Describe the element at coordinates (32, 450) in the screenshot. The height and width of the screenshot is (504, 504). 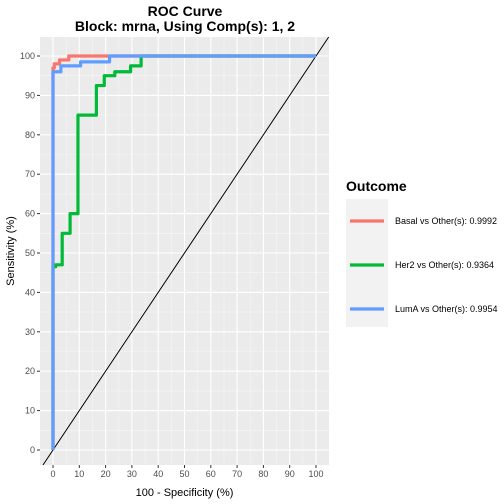
I see `y-tick-label: 0` at that location.